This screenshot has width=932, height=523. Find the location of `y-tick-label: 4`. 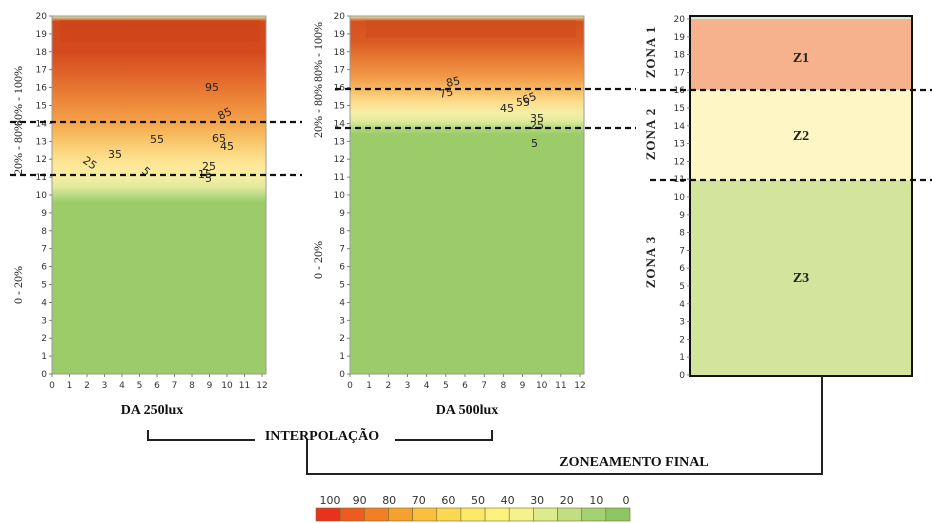

y-tick-label: 4 is located at coordinates (342, 303).